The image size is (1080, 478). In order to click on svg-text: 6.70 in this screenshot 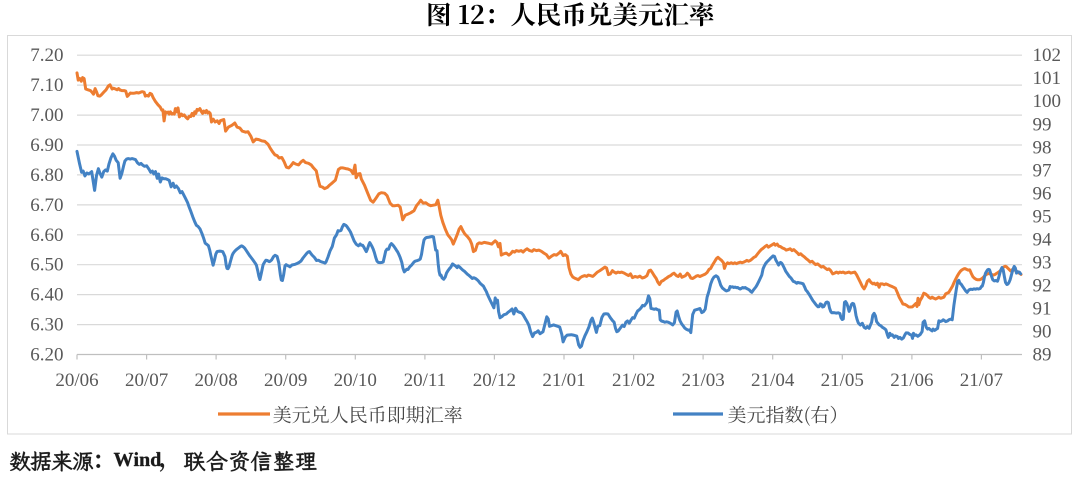, I will do `click(46, 205)`.